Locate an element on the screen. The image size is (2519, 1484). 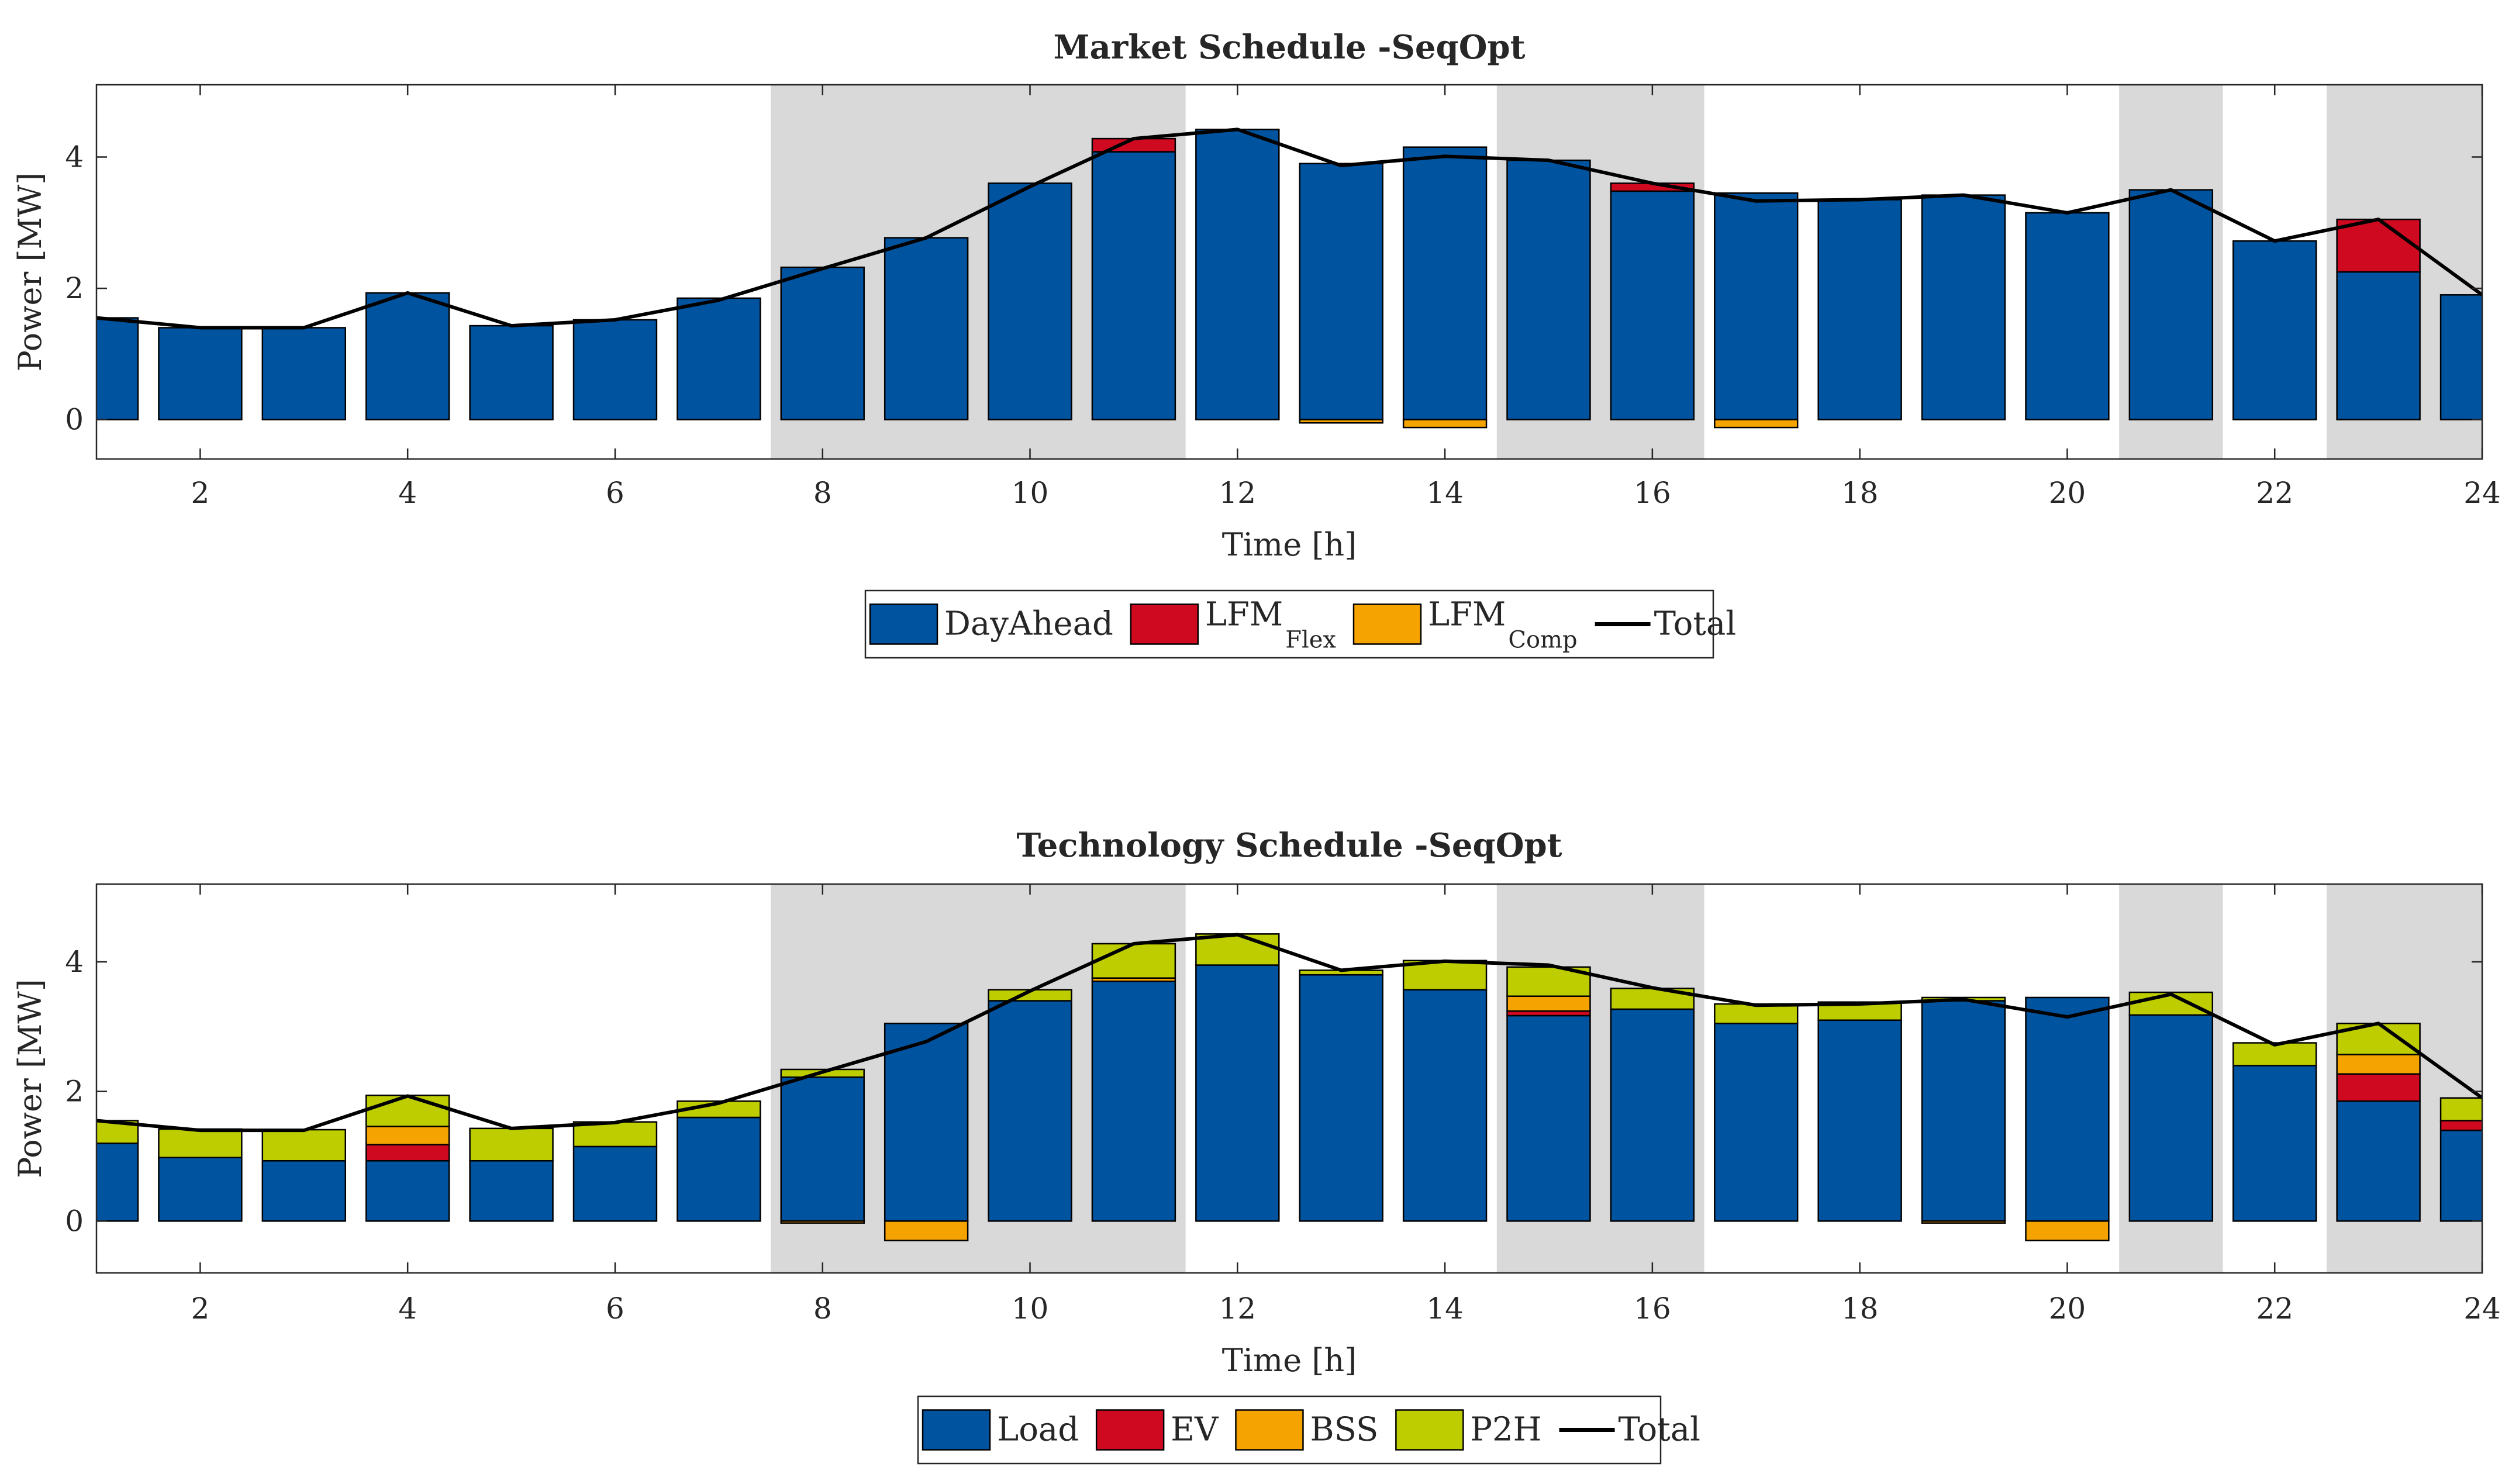
bar-p2h-h14 is located at coordinates (1445, 975).